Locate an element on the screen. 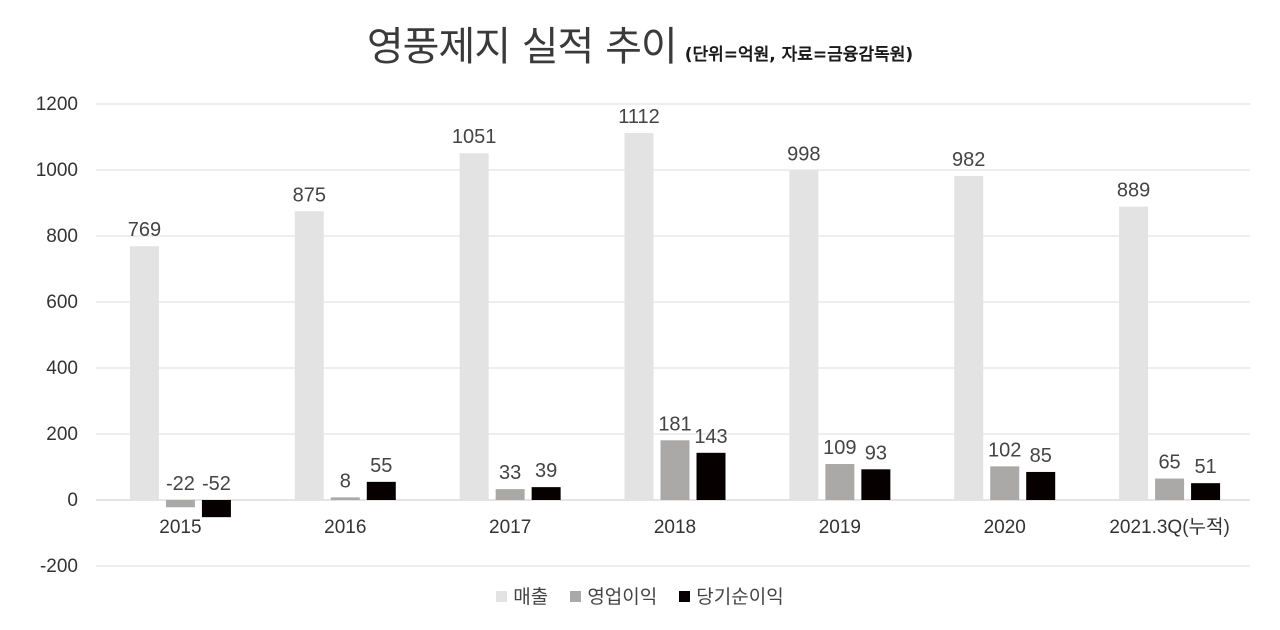 The height and width of the screenshot is (630, 1280). data-label-operating-profit-2020: 102 is located at coordinates (1004, 450).